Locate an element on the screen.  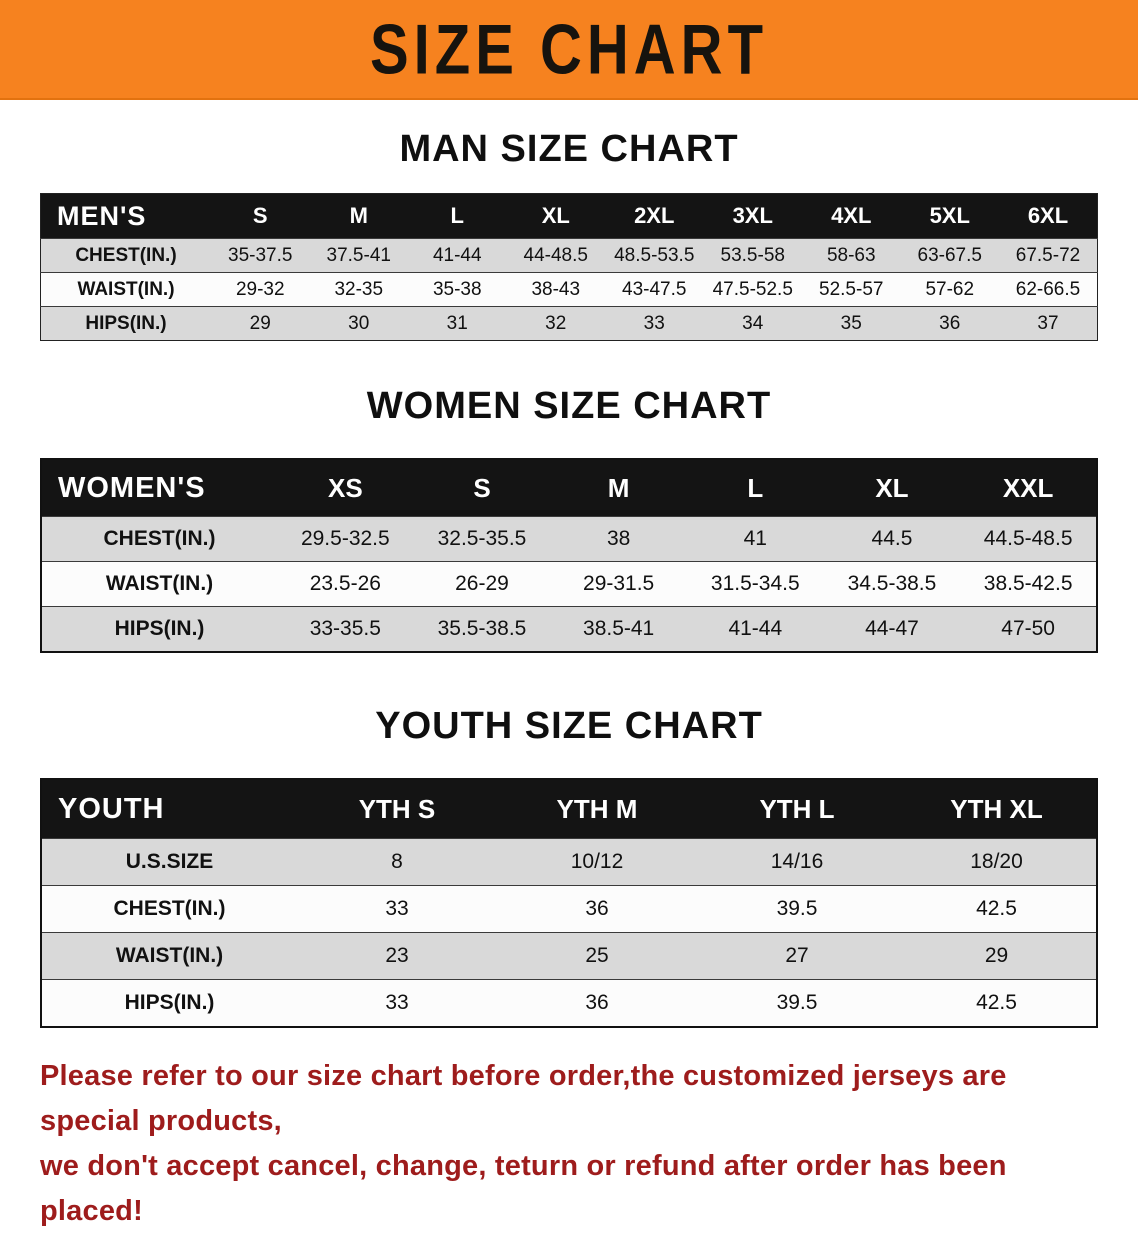
size-value-cell: 38.5-42.5 is located at coordinates (1028, 583).